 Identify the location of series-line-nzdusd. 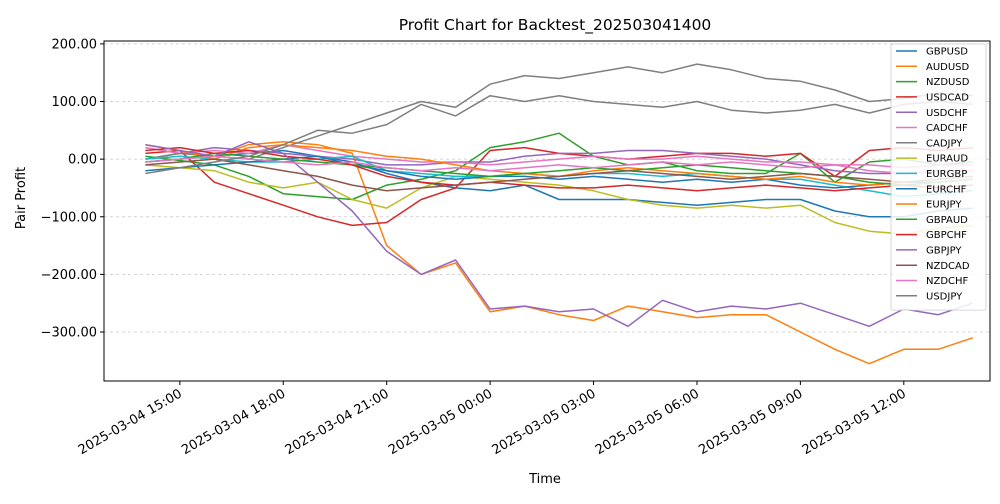
(559, 166).